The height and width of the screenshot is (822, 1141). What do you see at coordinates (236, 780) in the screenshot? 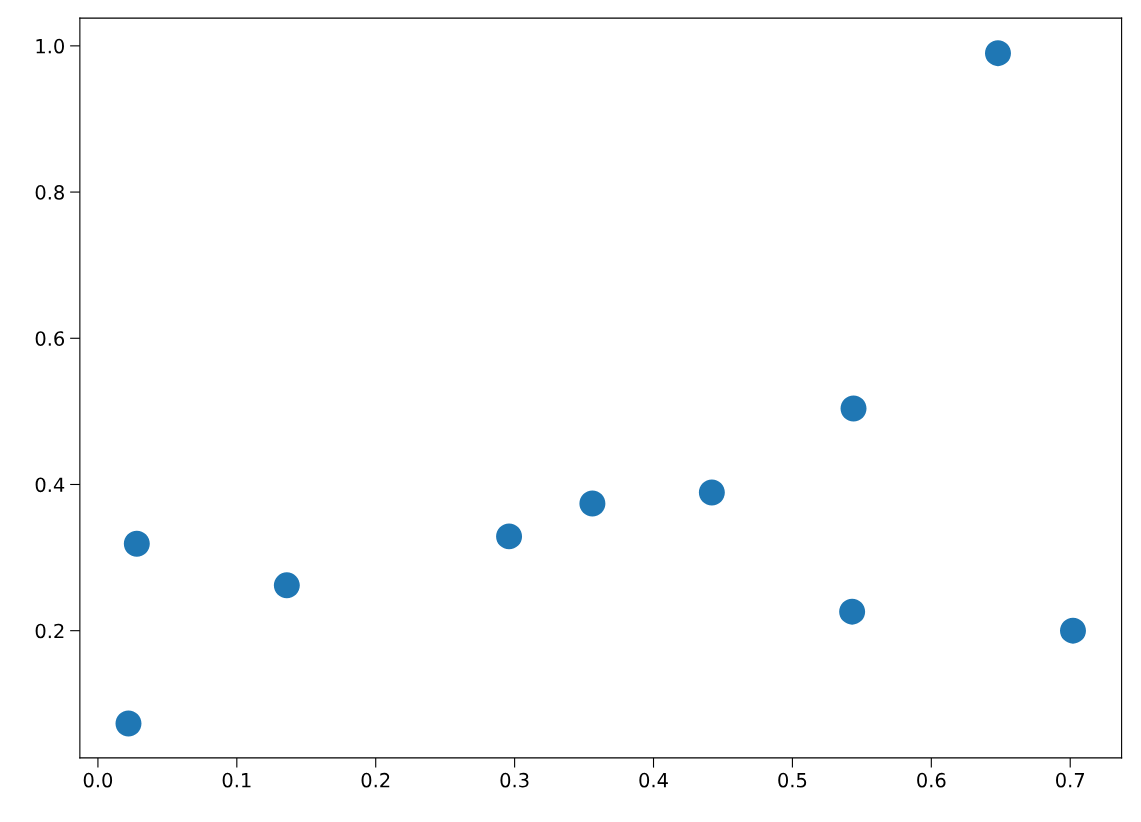
I see `x-tick-label: 0.1` at bounding box center [236, 780].